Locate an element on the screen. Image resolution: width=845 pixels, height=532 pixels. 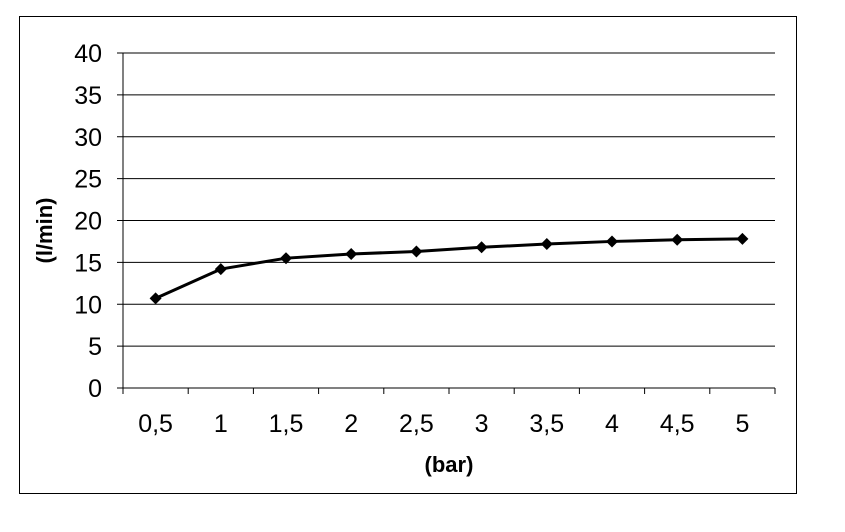
x-axis-title: (bar) is located at coordinates (449, 464).